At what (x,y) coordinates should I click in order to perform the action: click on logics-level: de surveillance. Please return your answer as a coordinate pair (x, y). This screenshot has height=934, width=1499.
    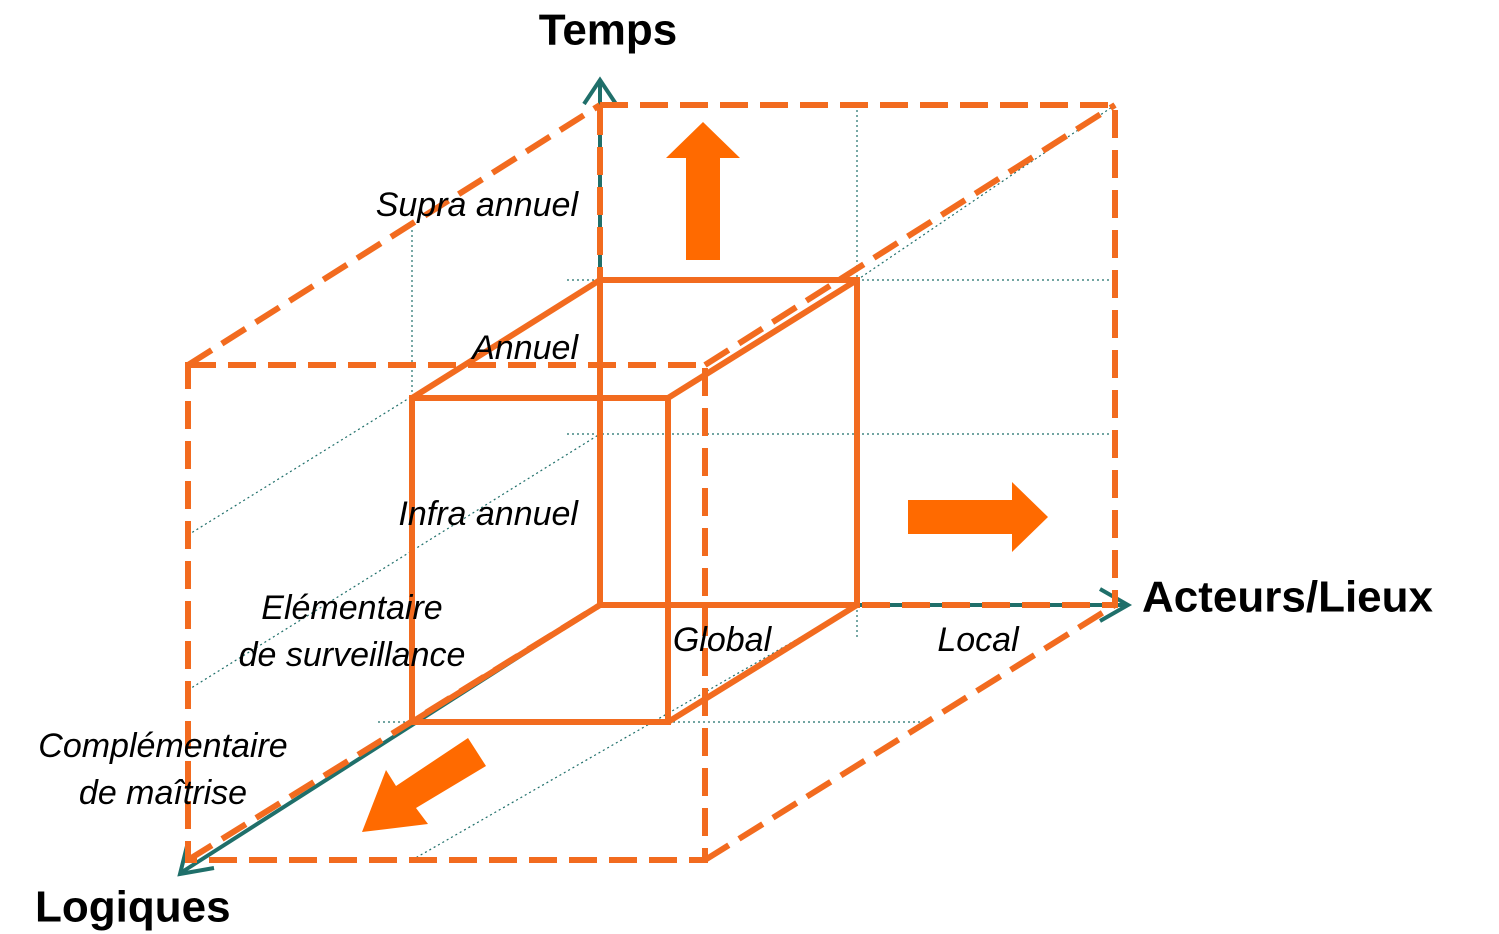
    Looking at the image, I should click on (352, 655).